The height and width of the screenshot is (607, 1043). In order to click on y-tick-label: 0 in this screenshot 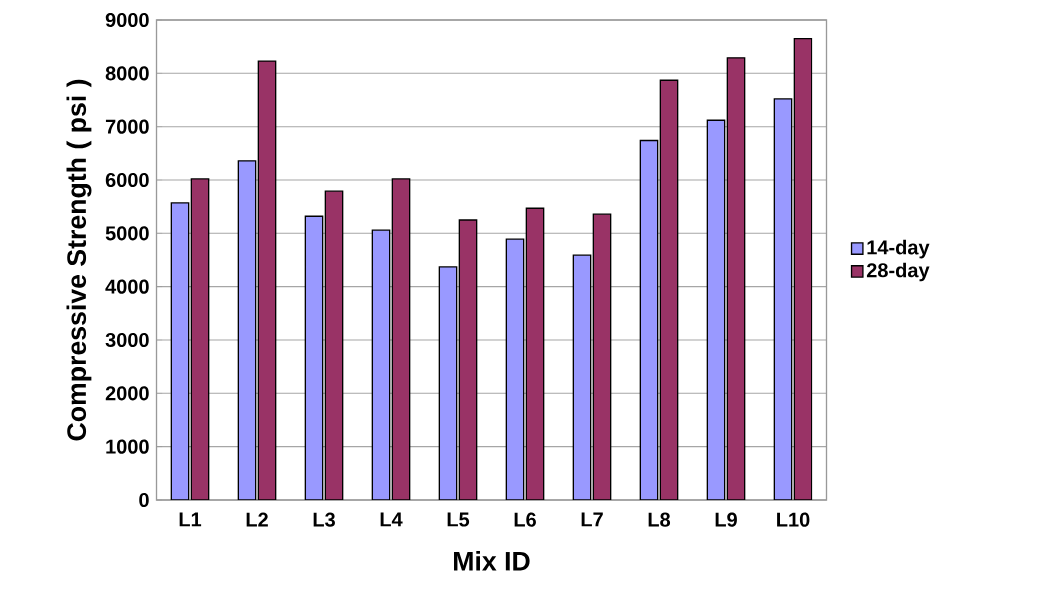, I will do `click(144, 500)`.